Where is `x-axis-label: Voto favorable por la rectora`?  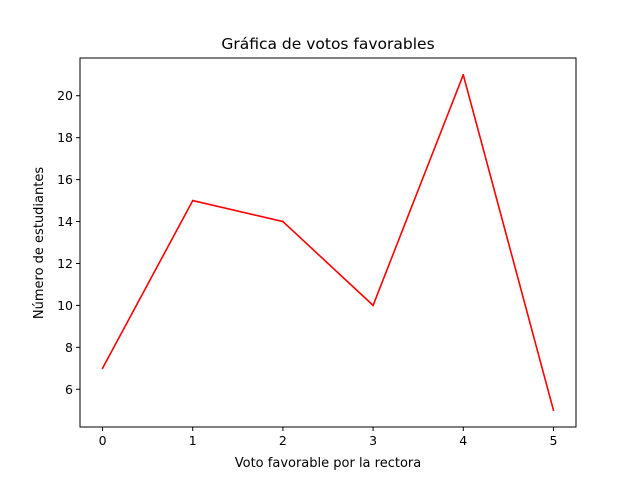
x-axis-label: Voto favorable por la rectora is located at coordinates (328, 463).